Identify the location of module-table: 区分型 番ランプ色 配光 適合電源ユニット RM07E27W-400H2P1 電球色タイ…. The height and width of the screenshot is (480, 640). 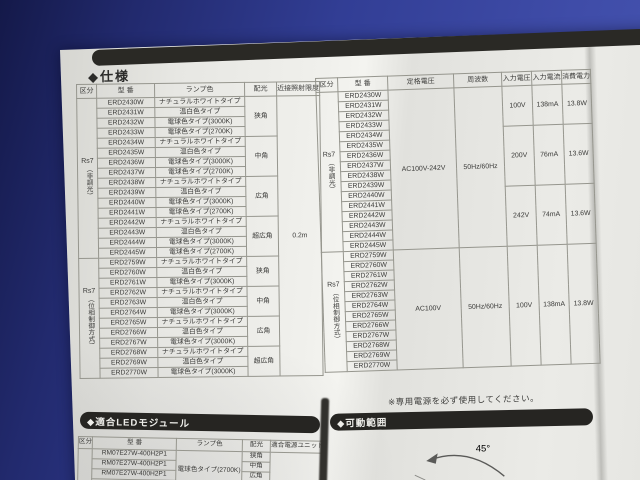
(201, 458).